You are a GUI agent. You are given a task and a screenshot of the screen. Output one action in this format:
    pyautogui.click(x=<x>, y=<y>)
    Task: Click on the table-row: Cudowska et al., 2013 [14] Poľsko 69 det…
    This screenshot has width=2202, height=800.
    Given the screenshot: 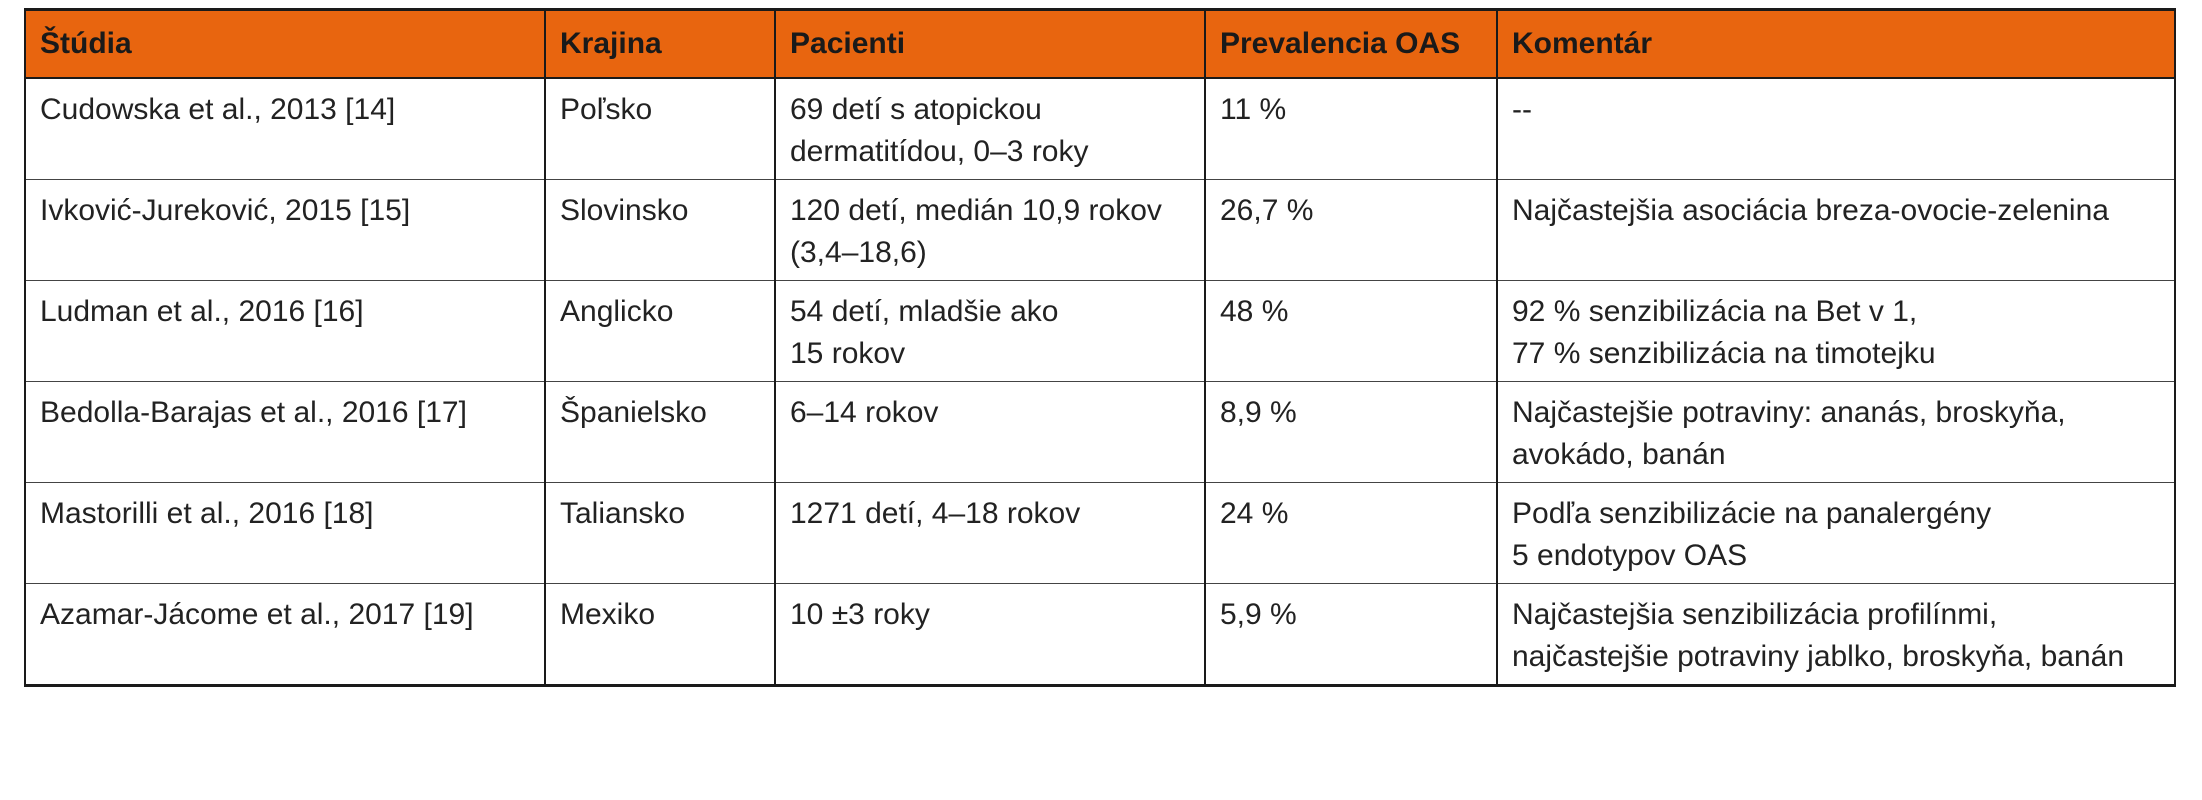 What is the action you would take?
    pyautogui.click(x=1100, y=129)
    